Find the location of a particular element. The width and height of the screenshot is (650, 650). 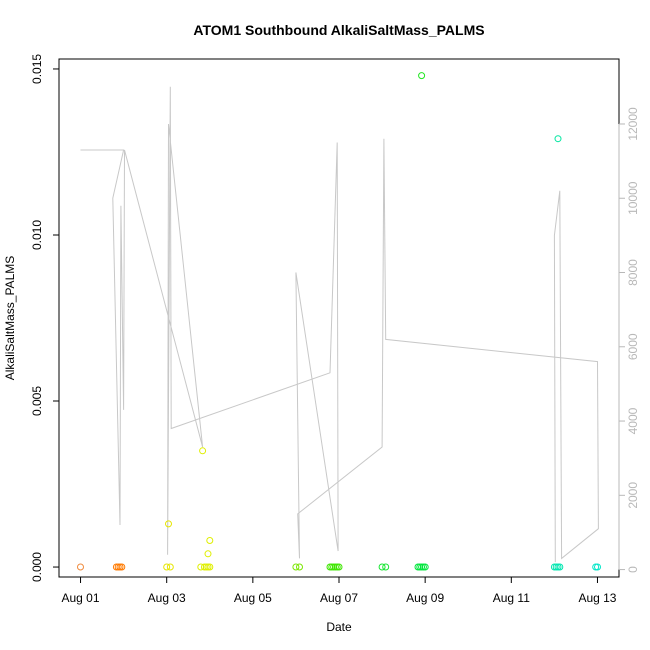

y-axis-label: AlkaliSaltMass_PALMS is located at coordinates (10, 318).